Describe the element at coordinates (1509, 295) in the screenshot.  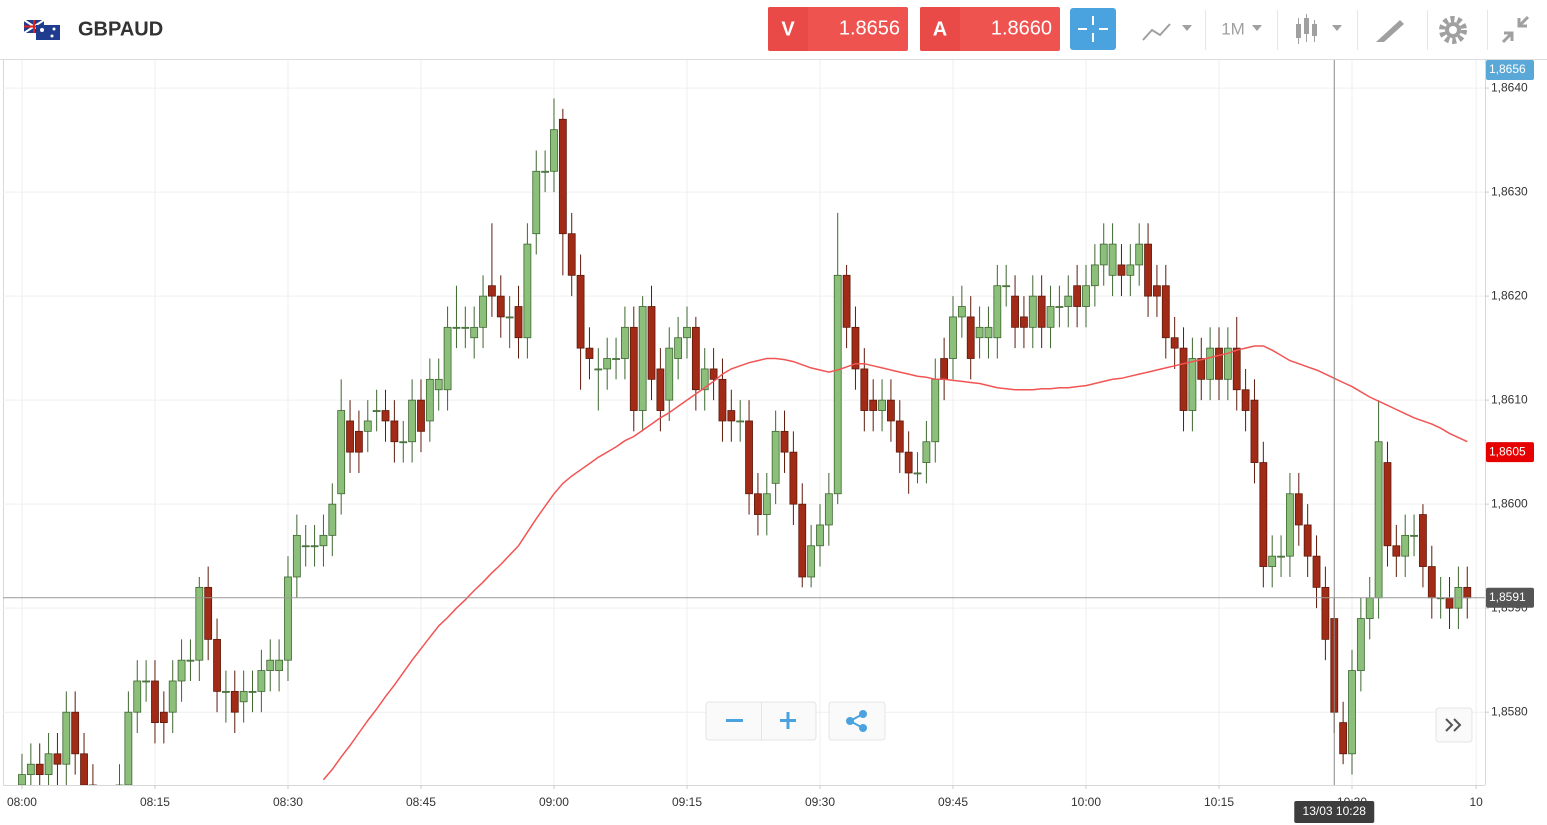
I see `y-tick-label: 1,8620` at that location.